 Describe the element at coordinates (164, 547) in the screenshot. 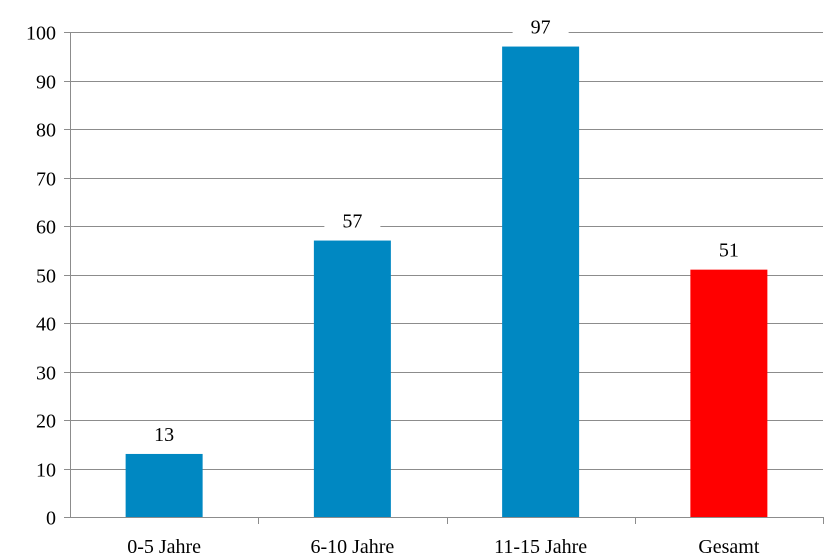

I see `x-category-label: 0-5 Jahre` at that location.